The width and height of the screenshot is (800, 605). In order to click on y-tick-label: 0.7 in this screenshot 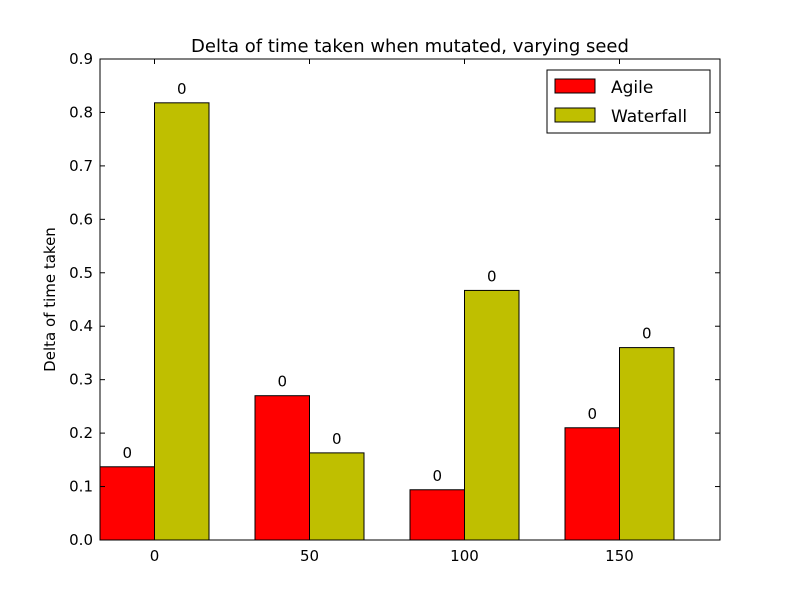, I will do `click(81, 166)`.